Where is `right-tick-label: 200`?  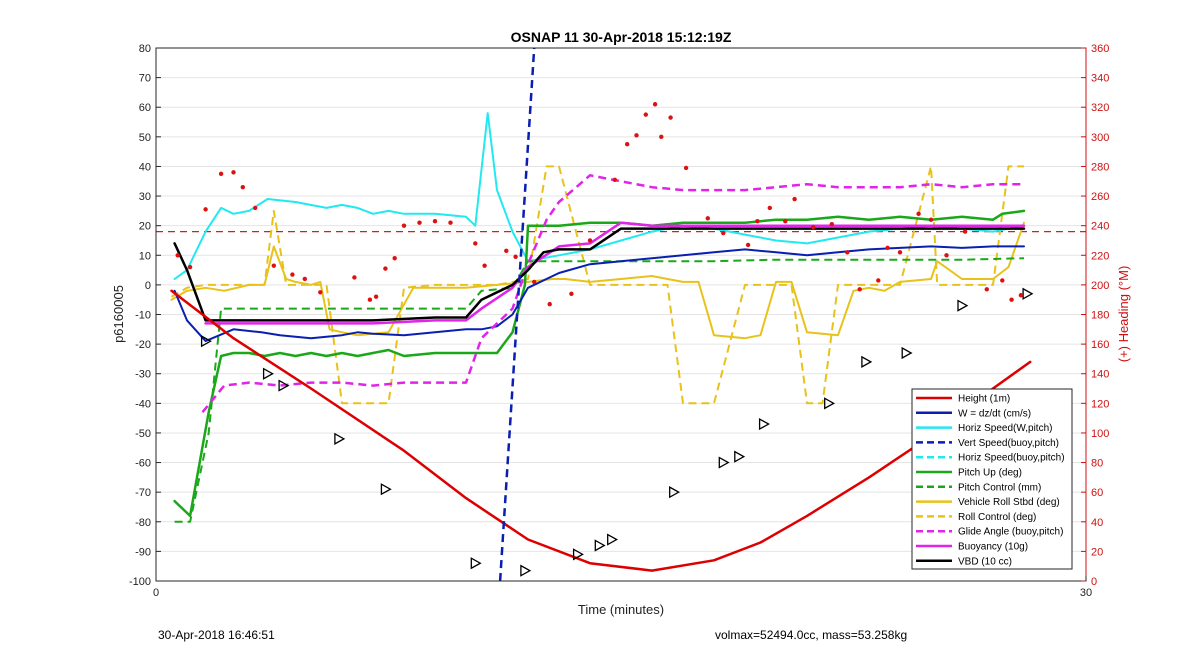
right-tick-label: 200 is located at coordinates (1100, 286).